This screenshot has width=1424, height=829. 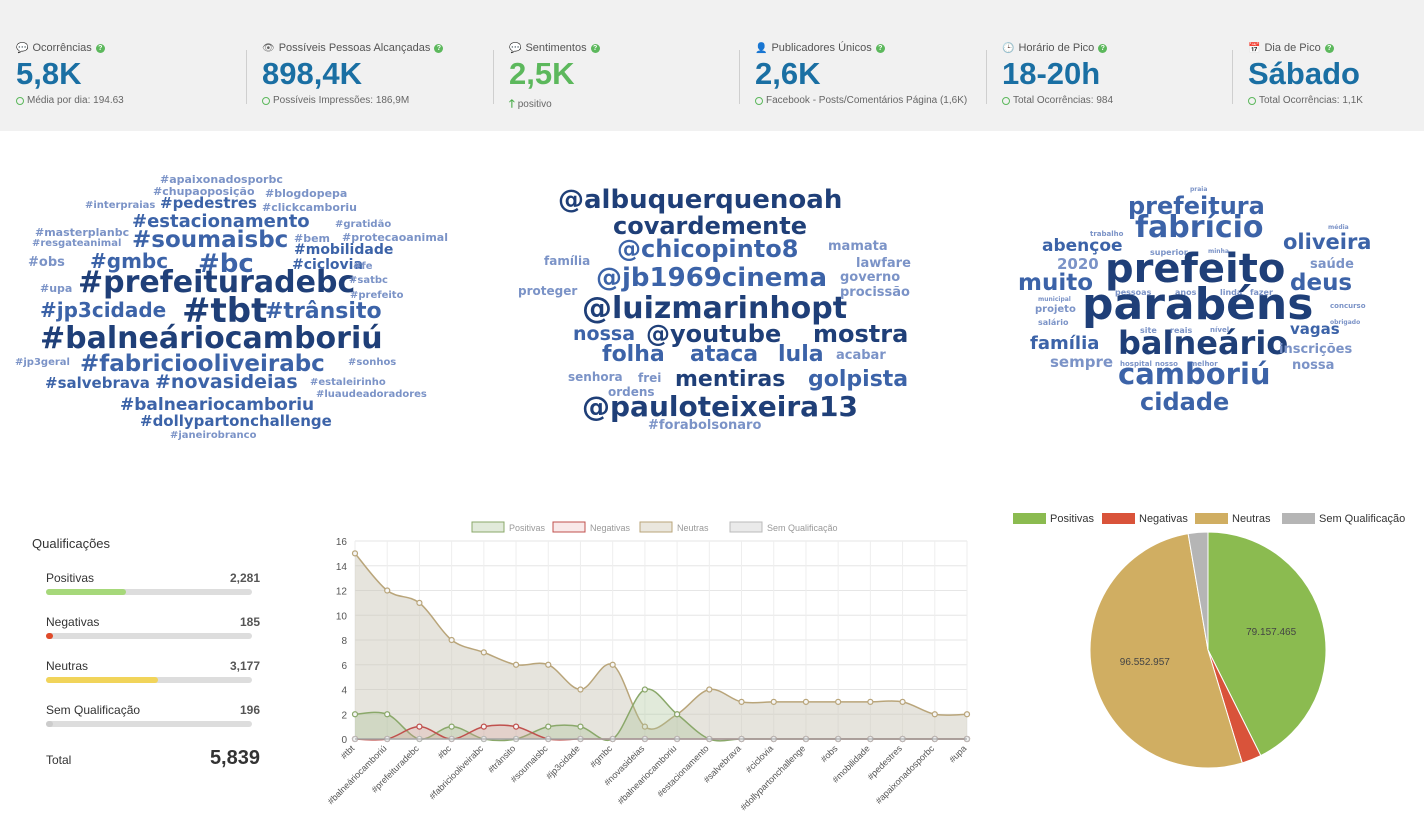 I want to click on cloud-word: #gmbc, so click(x=129, y=261).